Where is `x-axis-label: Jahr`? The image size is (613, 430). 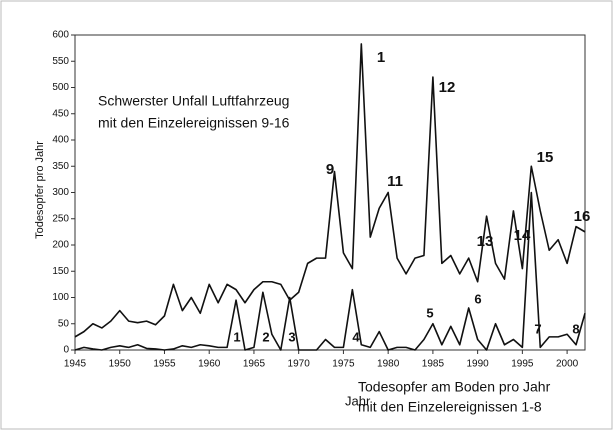
x-axis-label: Jahr is located at coordinates (358, 400).